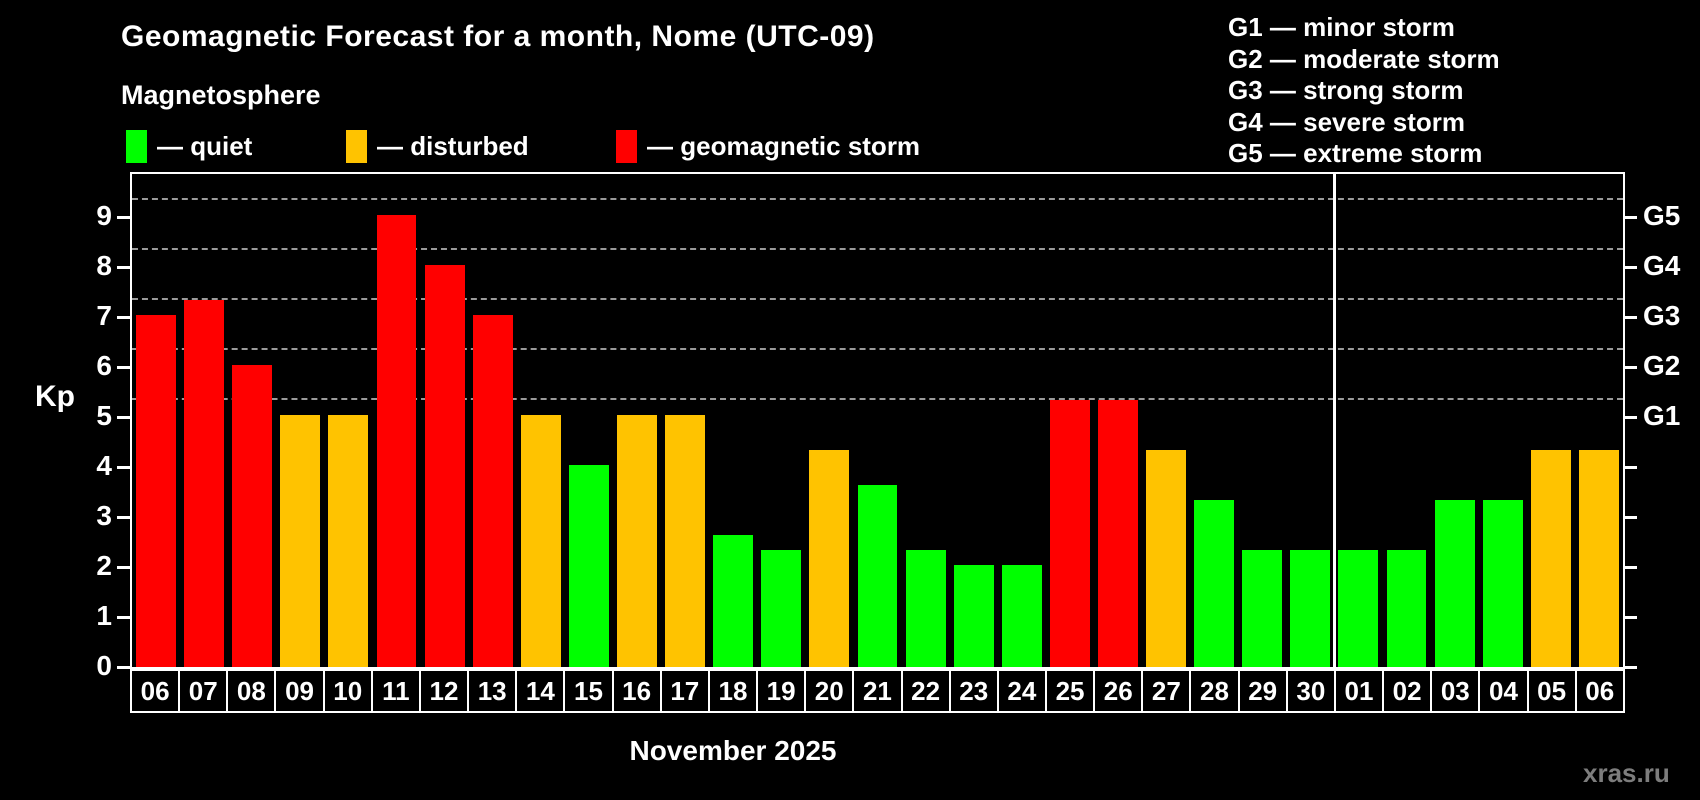 Image resolution: width=1700 pixels, height=800 pixels. What do you see at coordinates (540, 691) in the screenshot?
I see `date-cell: 14` at bounding box center [540, 691].